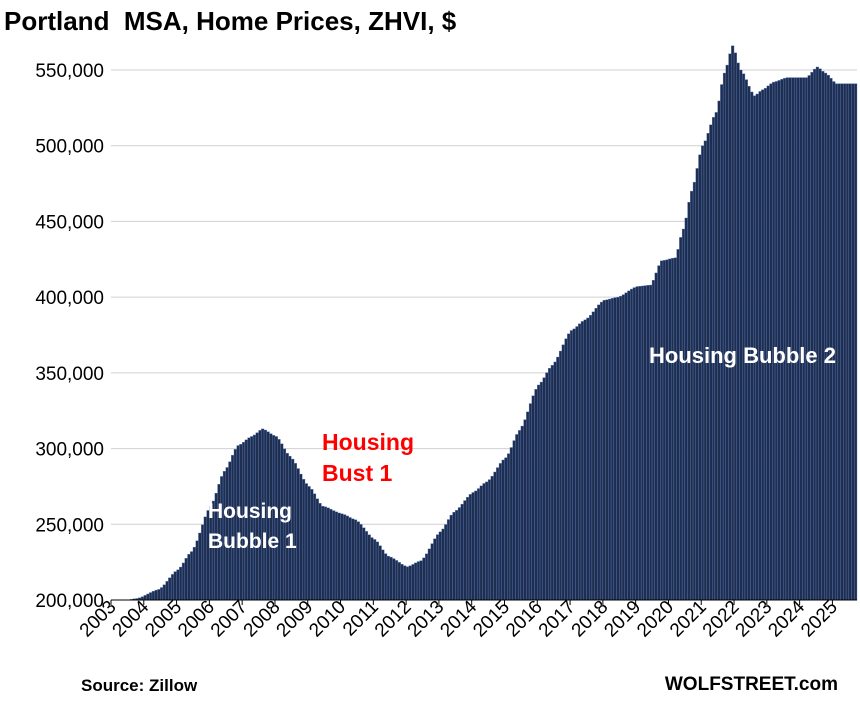 Image resolution: width=860 pixels, height=707 pixels. Describe the element at coordinates (491, 619) in the screenshot. I see `x-tick-label: 2015` at that location.